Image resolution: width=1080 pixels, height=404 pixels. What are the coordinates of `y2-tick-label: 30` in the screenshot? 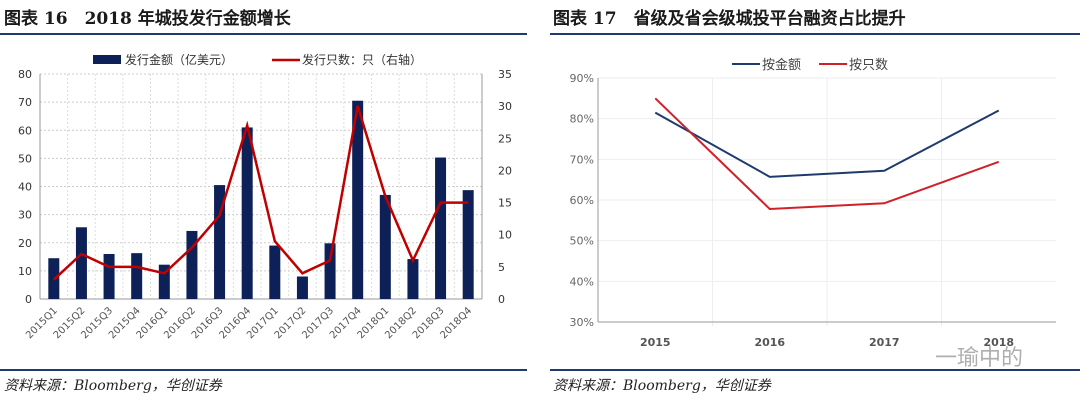 It's located at (505, 106).